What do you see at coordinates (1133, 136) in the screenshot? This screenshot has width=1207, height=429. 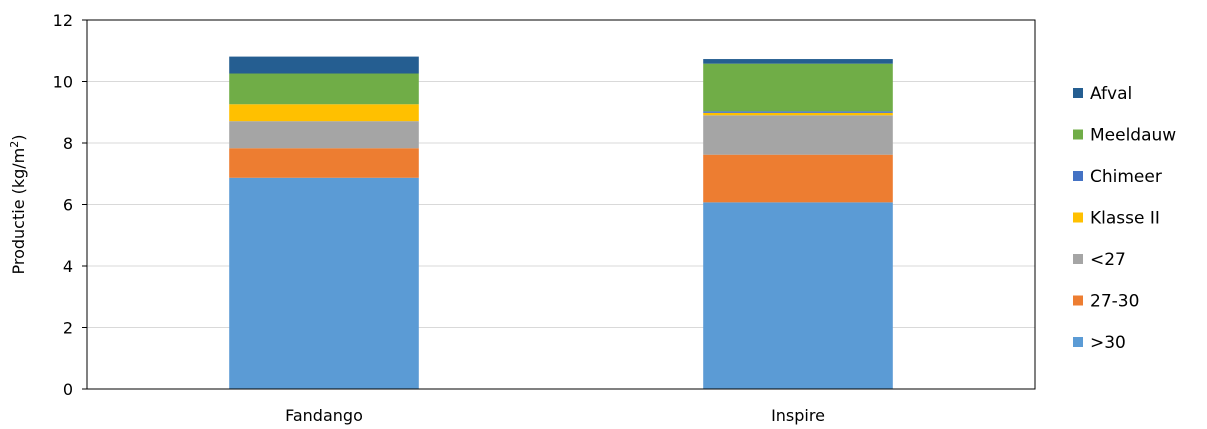 I see `legend-label: Meeldauw` at bounding box center [1133, 136].